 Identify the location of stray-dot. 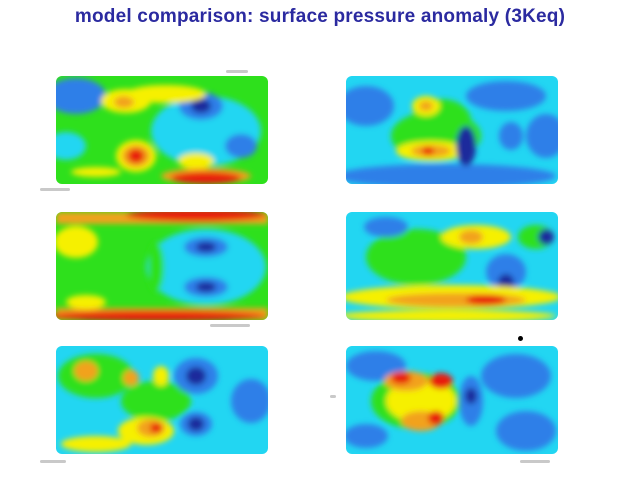
(520, 338).